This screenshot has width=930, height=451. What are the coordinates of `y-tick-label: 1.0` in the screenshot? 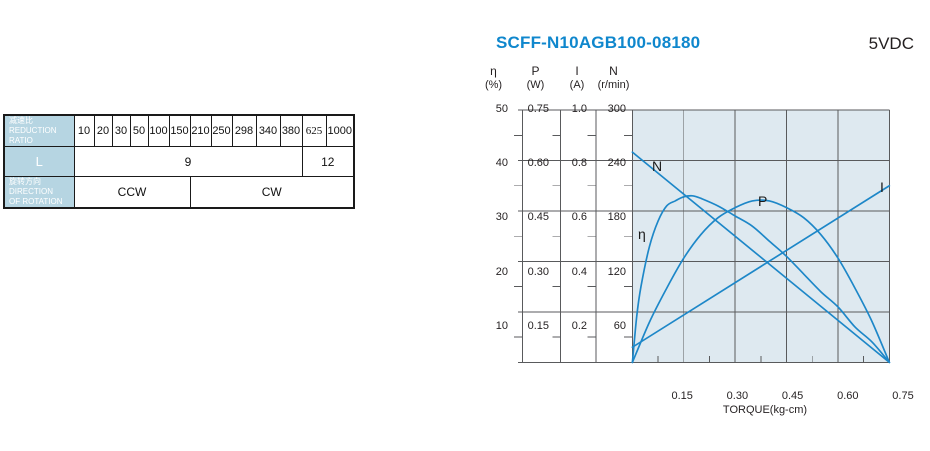 It's located at (579, 109).